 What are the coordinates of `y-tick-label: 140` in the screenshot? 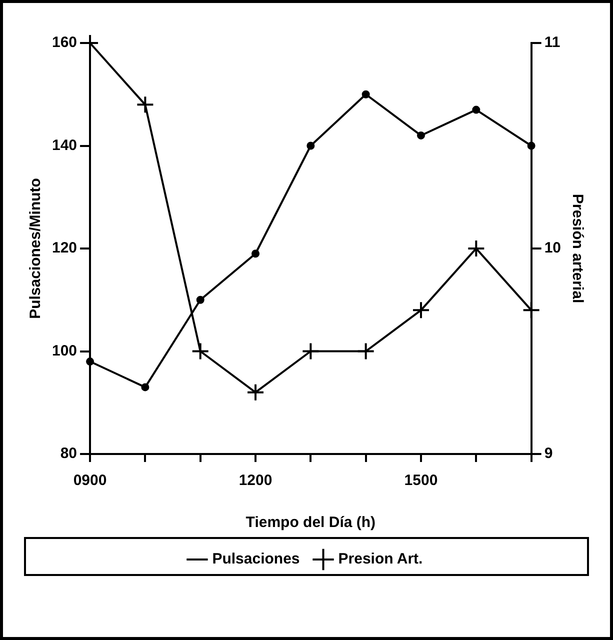 It's located at (65, 145).